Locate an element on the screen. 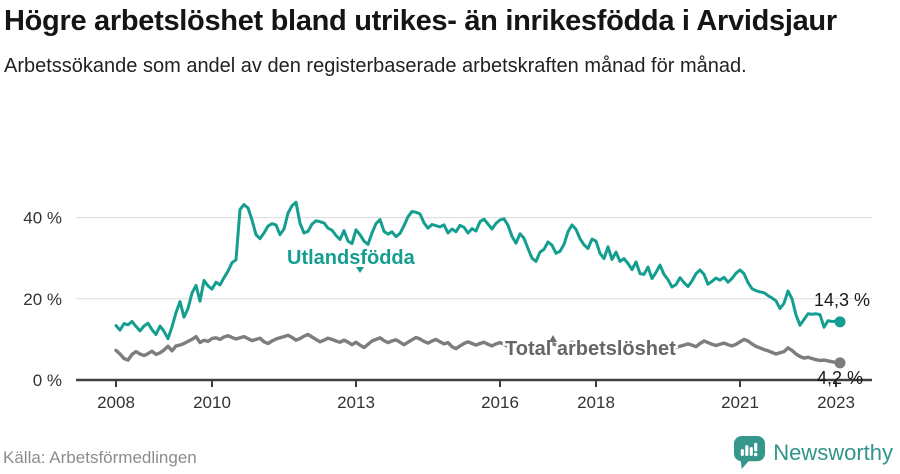 This screenshot has height=474, width=900. newsworthy-wordmark: Newsworthy is located at coordinates (833, 452).